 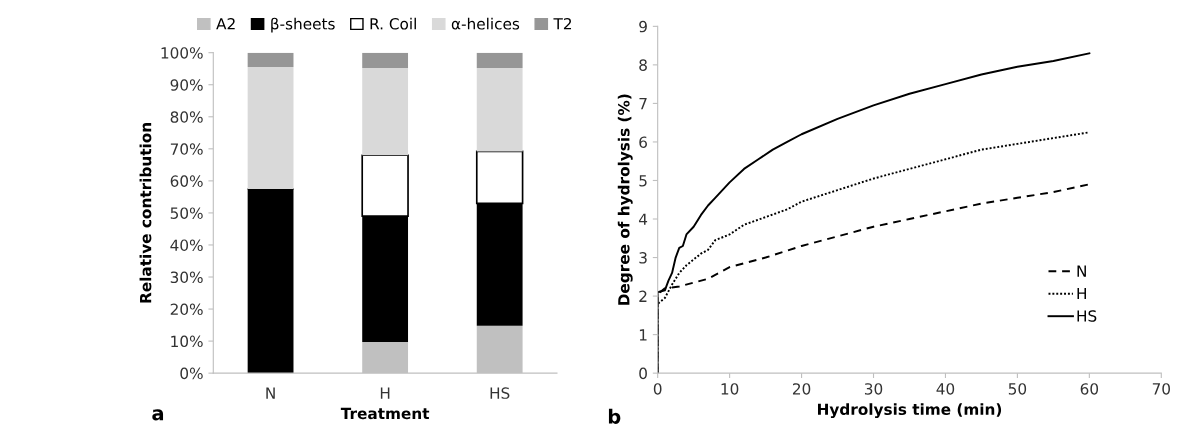 I want to click on y-tick-label: 4, so click(x=643, y=219).